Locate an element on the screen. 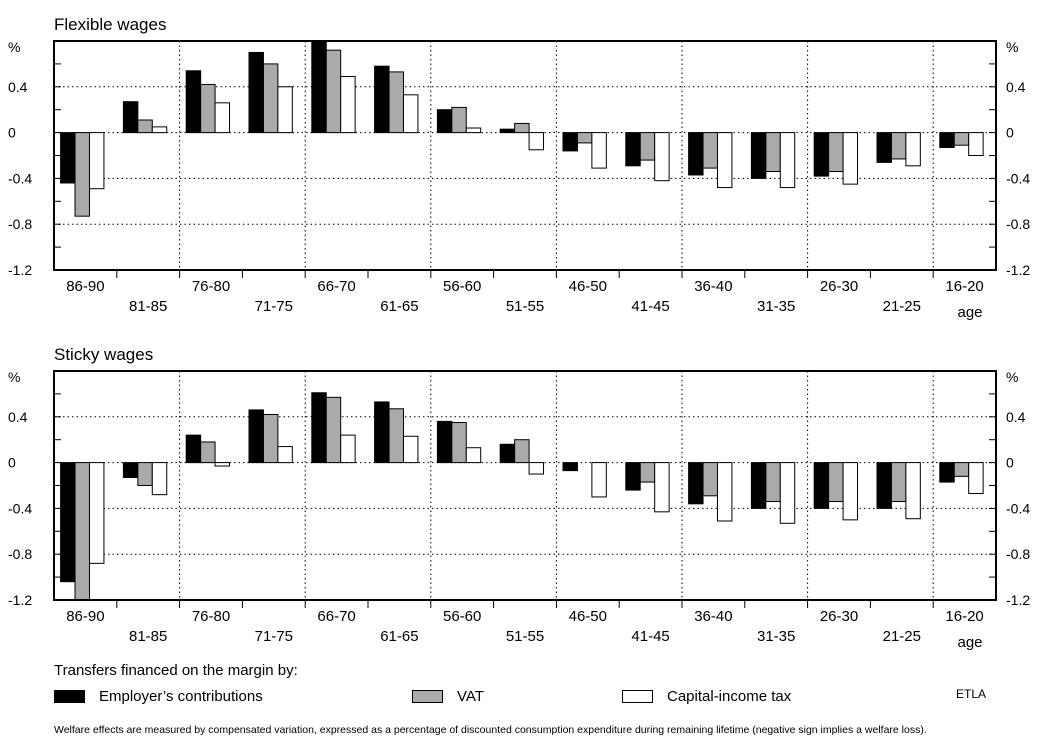  legend-swatch-capital is located at coordinates (637, 696).